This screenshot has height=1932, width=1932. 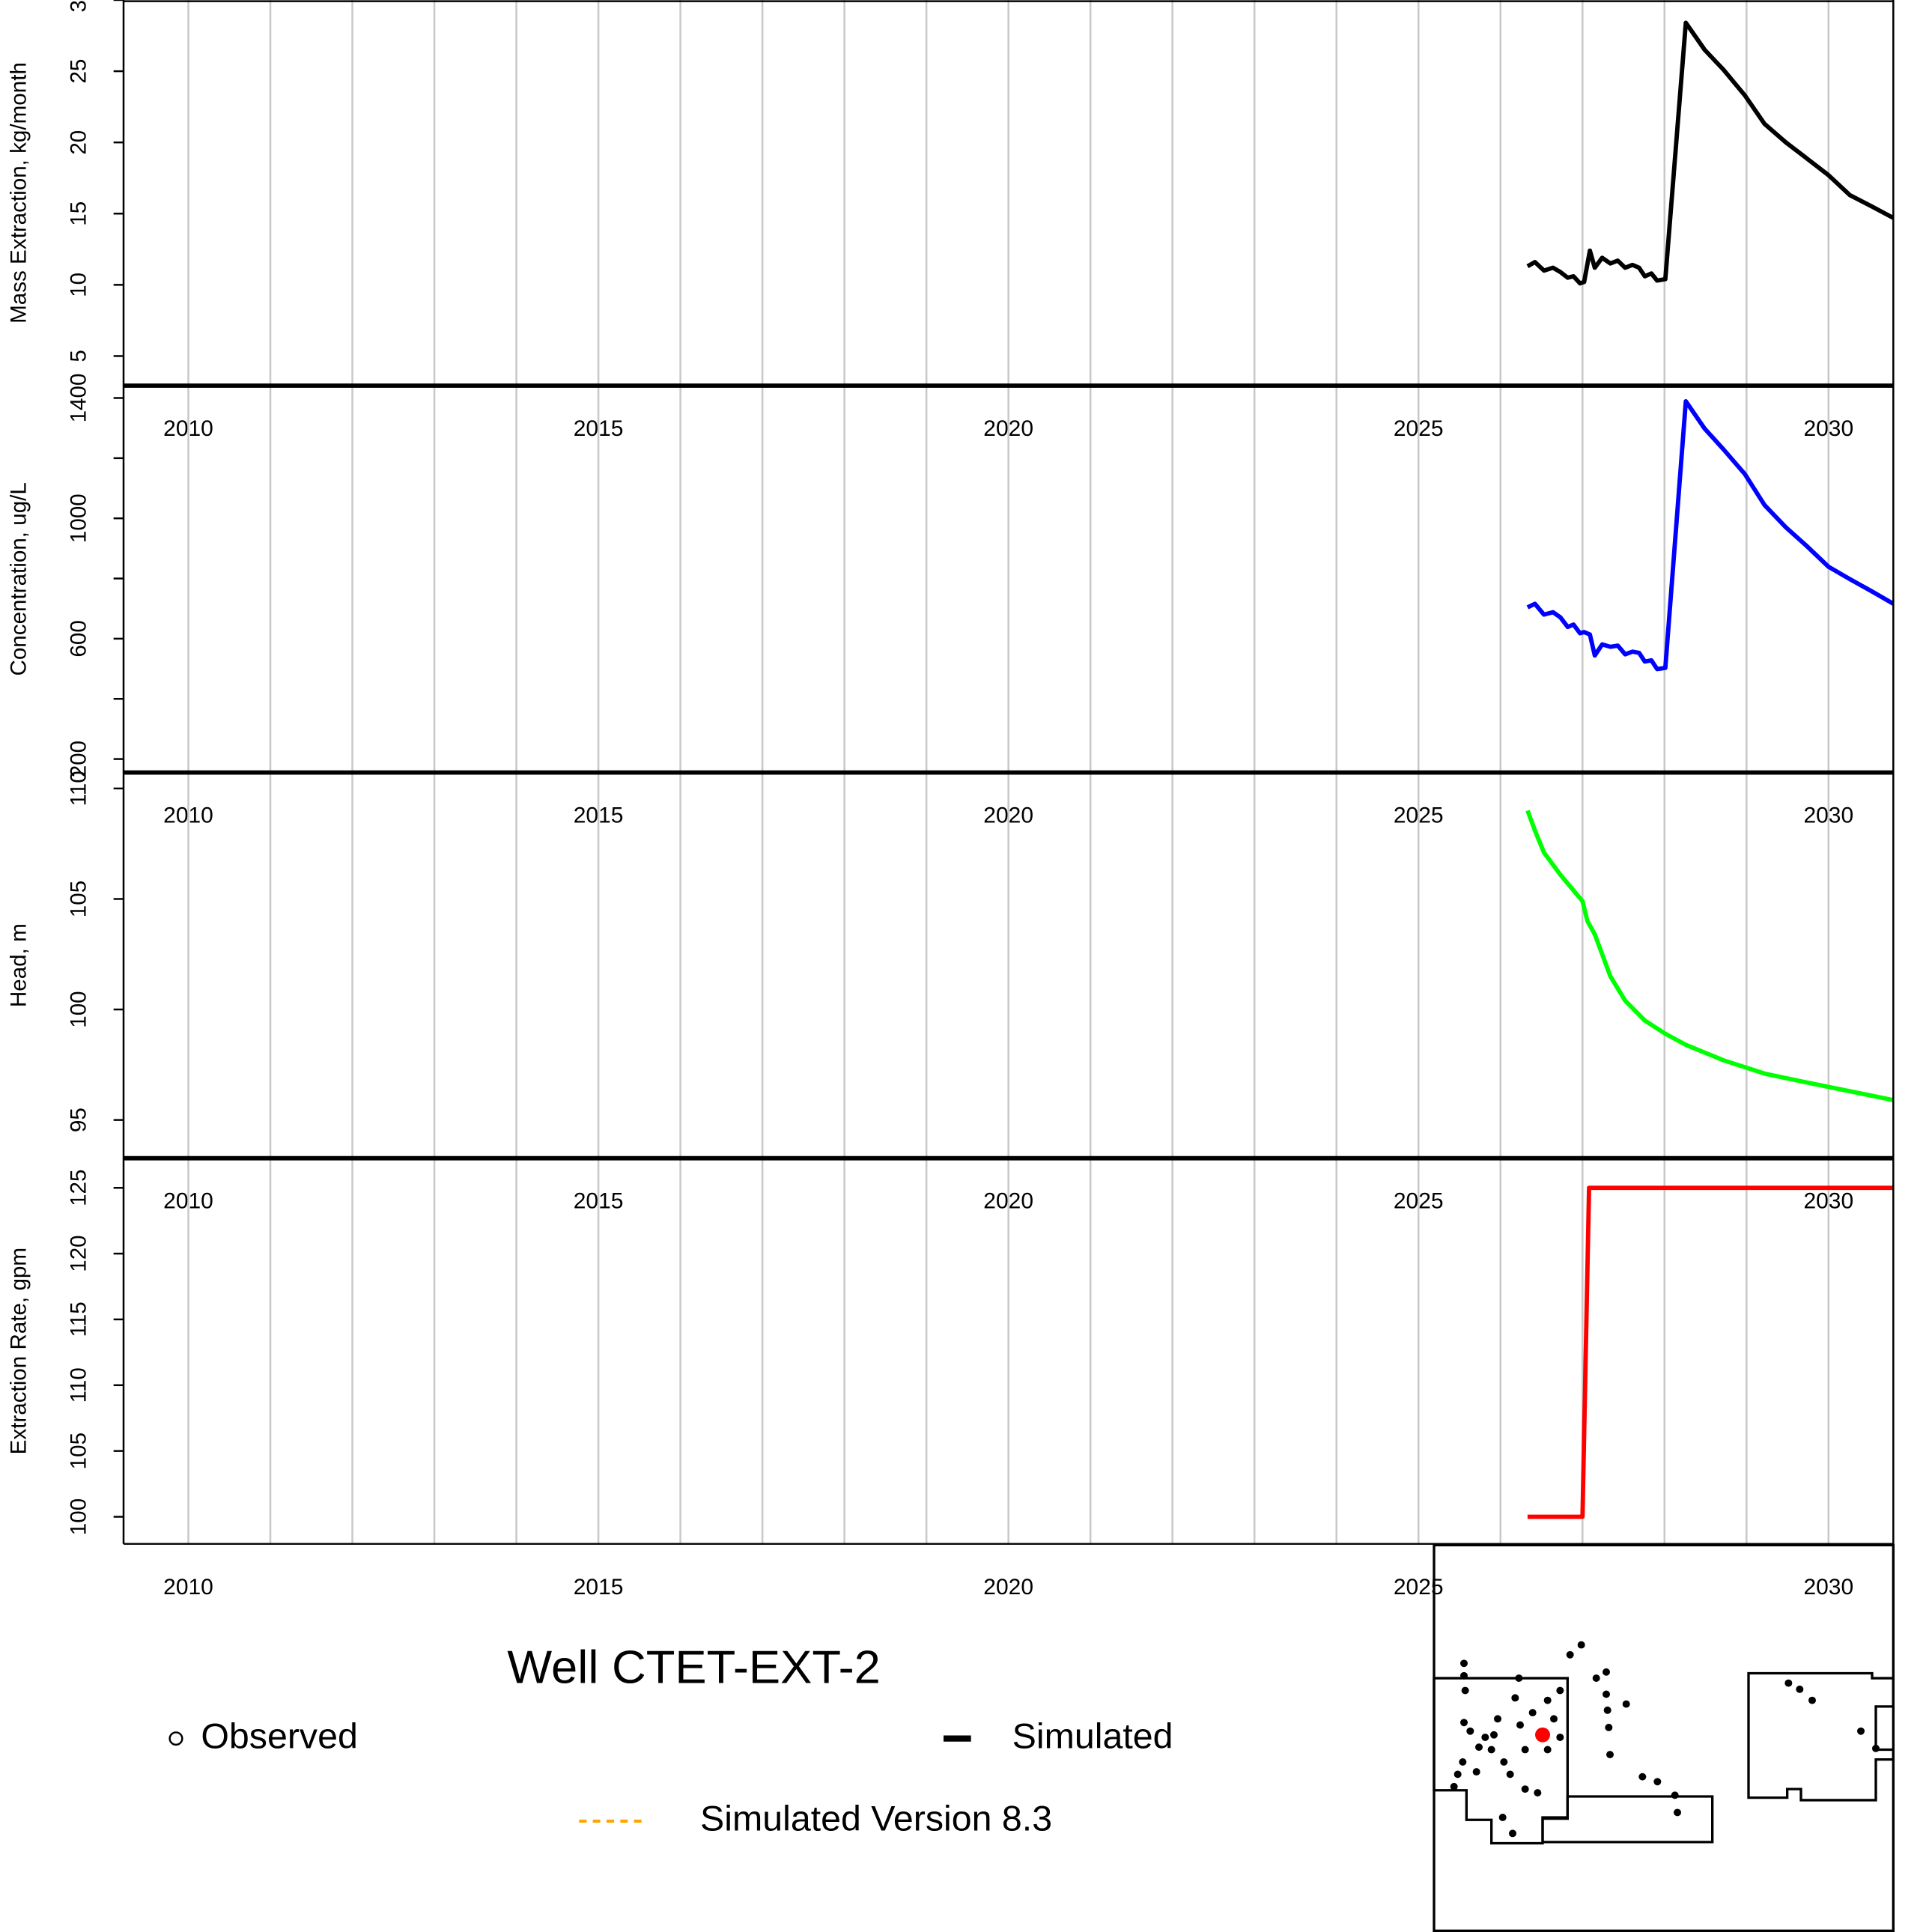 What do you see at coordinates (599, 1587) in the screenshot?
I see `x-tick-label: 2015` at bounding box center [599, 1587].